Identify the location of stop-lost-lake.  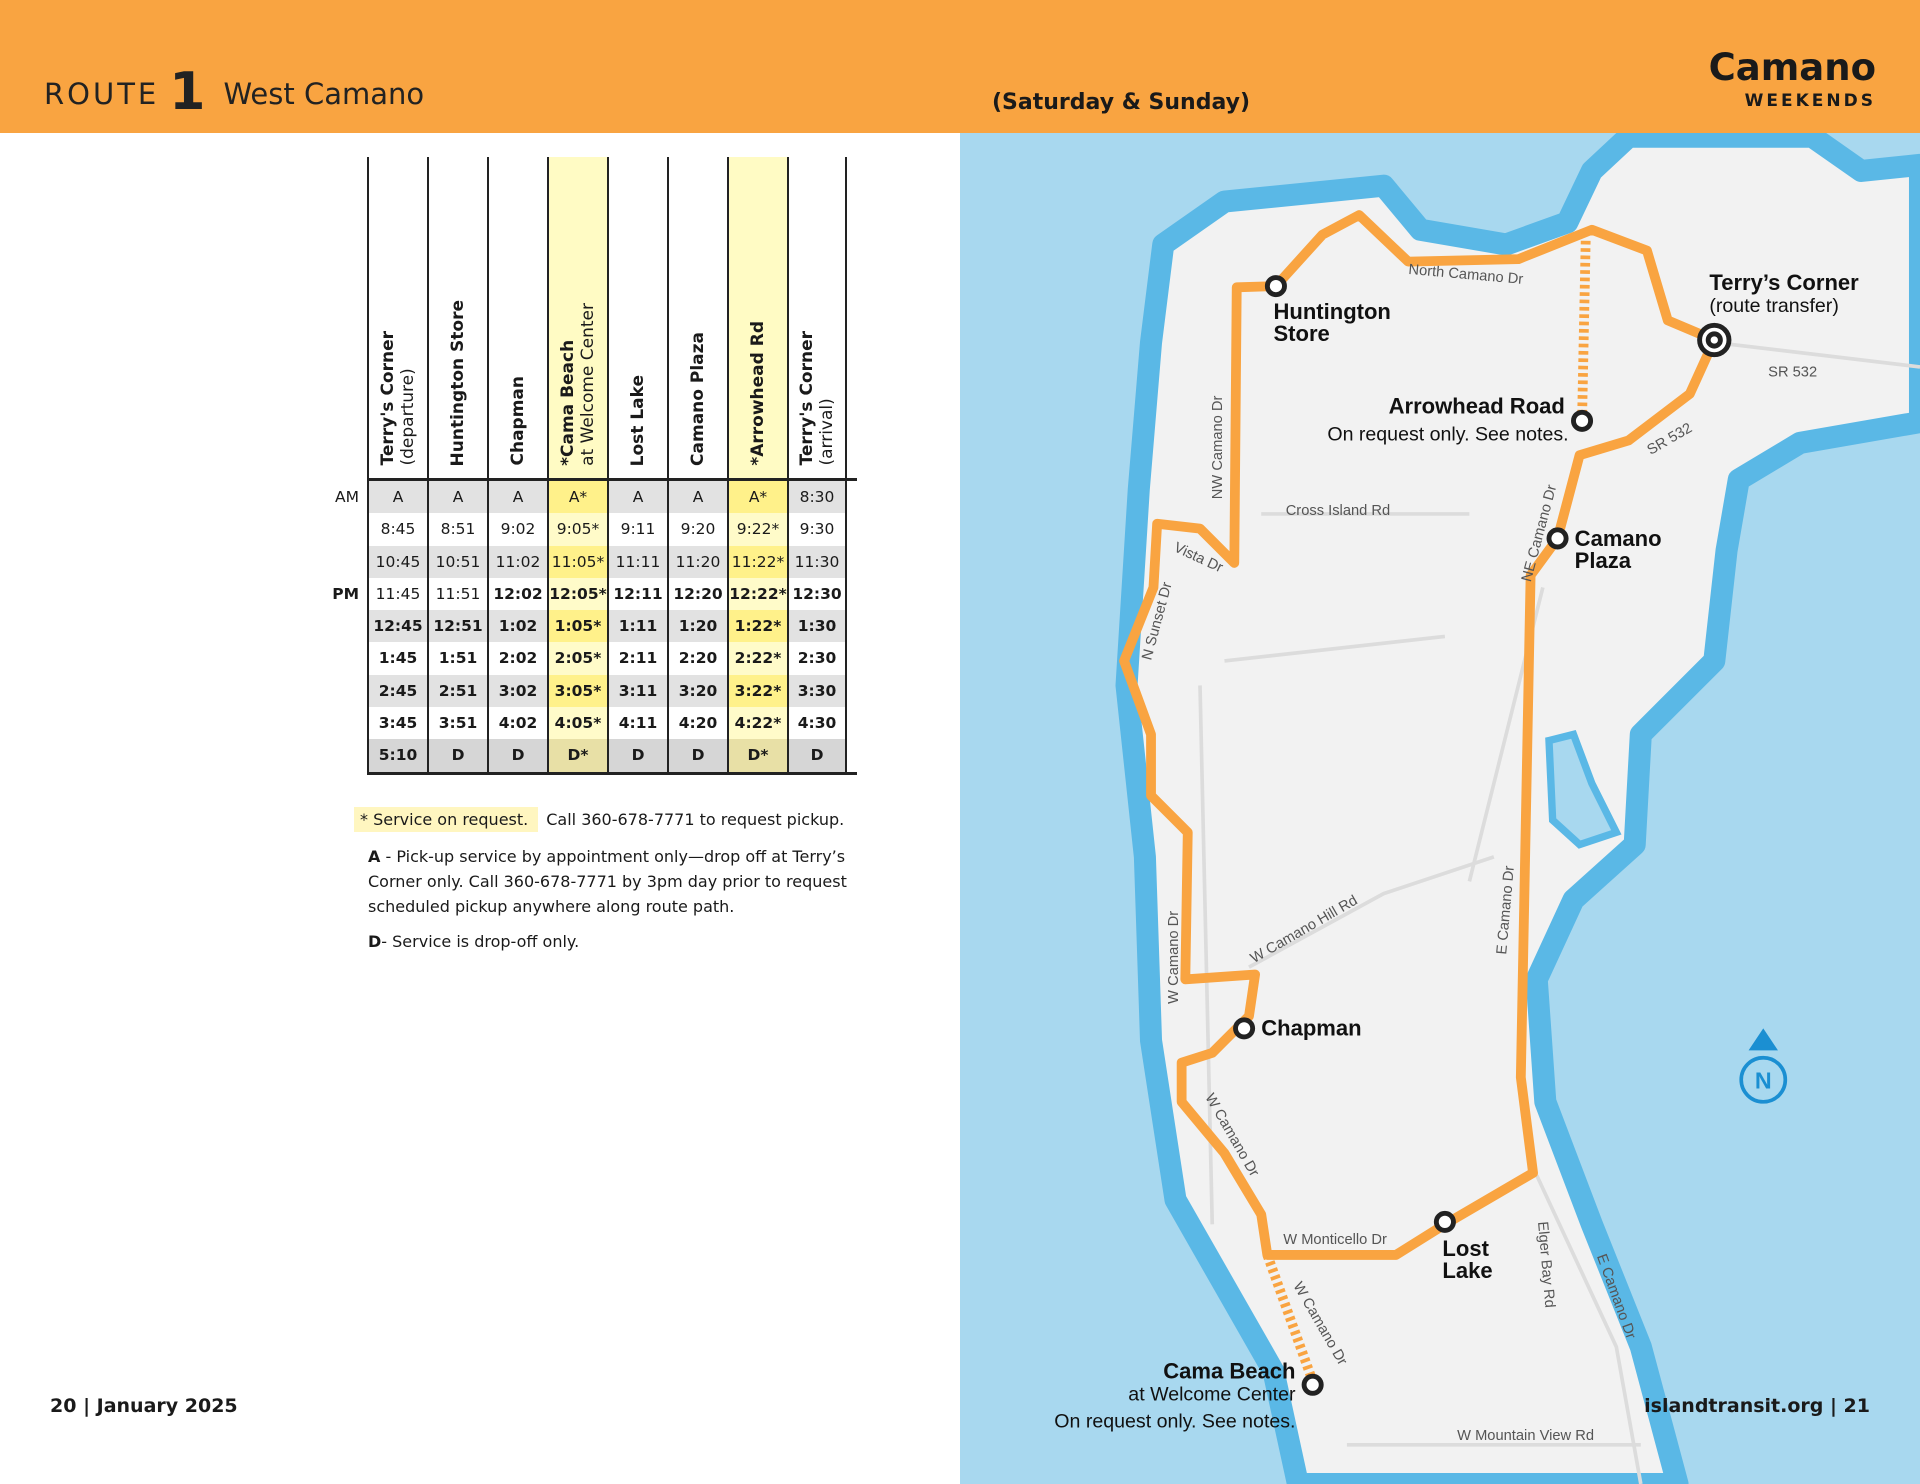
(1444, 1221).